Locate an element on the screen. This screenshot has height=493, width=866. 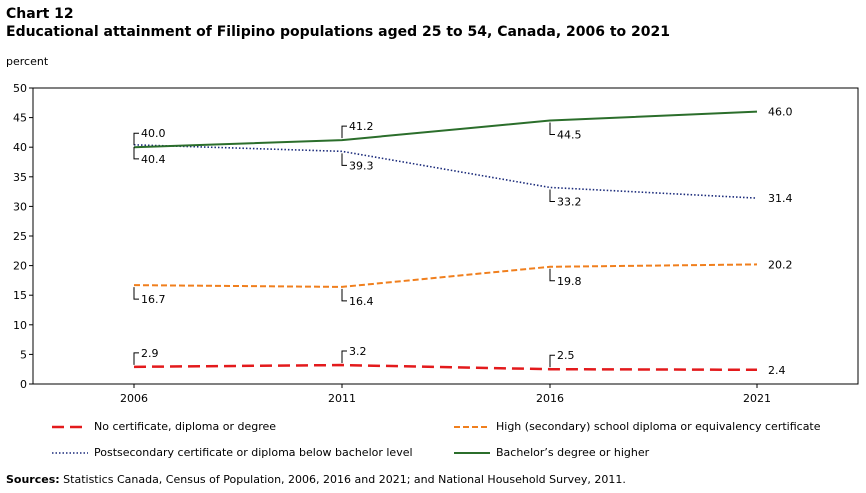
data-label: 3.2 is located at coordinates (358, 351).